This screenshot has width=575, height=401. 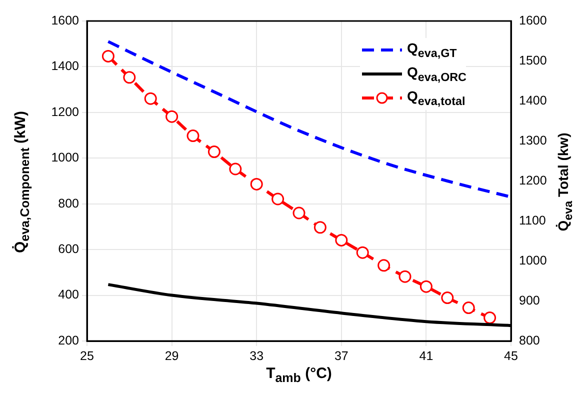 I want to click on y-tick-label: 400, so click(x=69, y=295).